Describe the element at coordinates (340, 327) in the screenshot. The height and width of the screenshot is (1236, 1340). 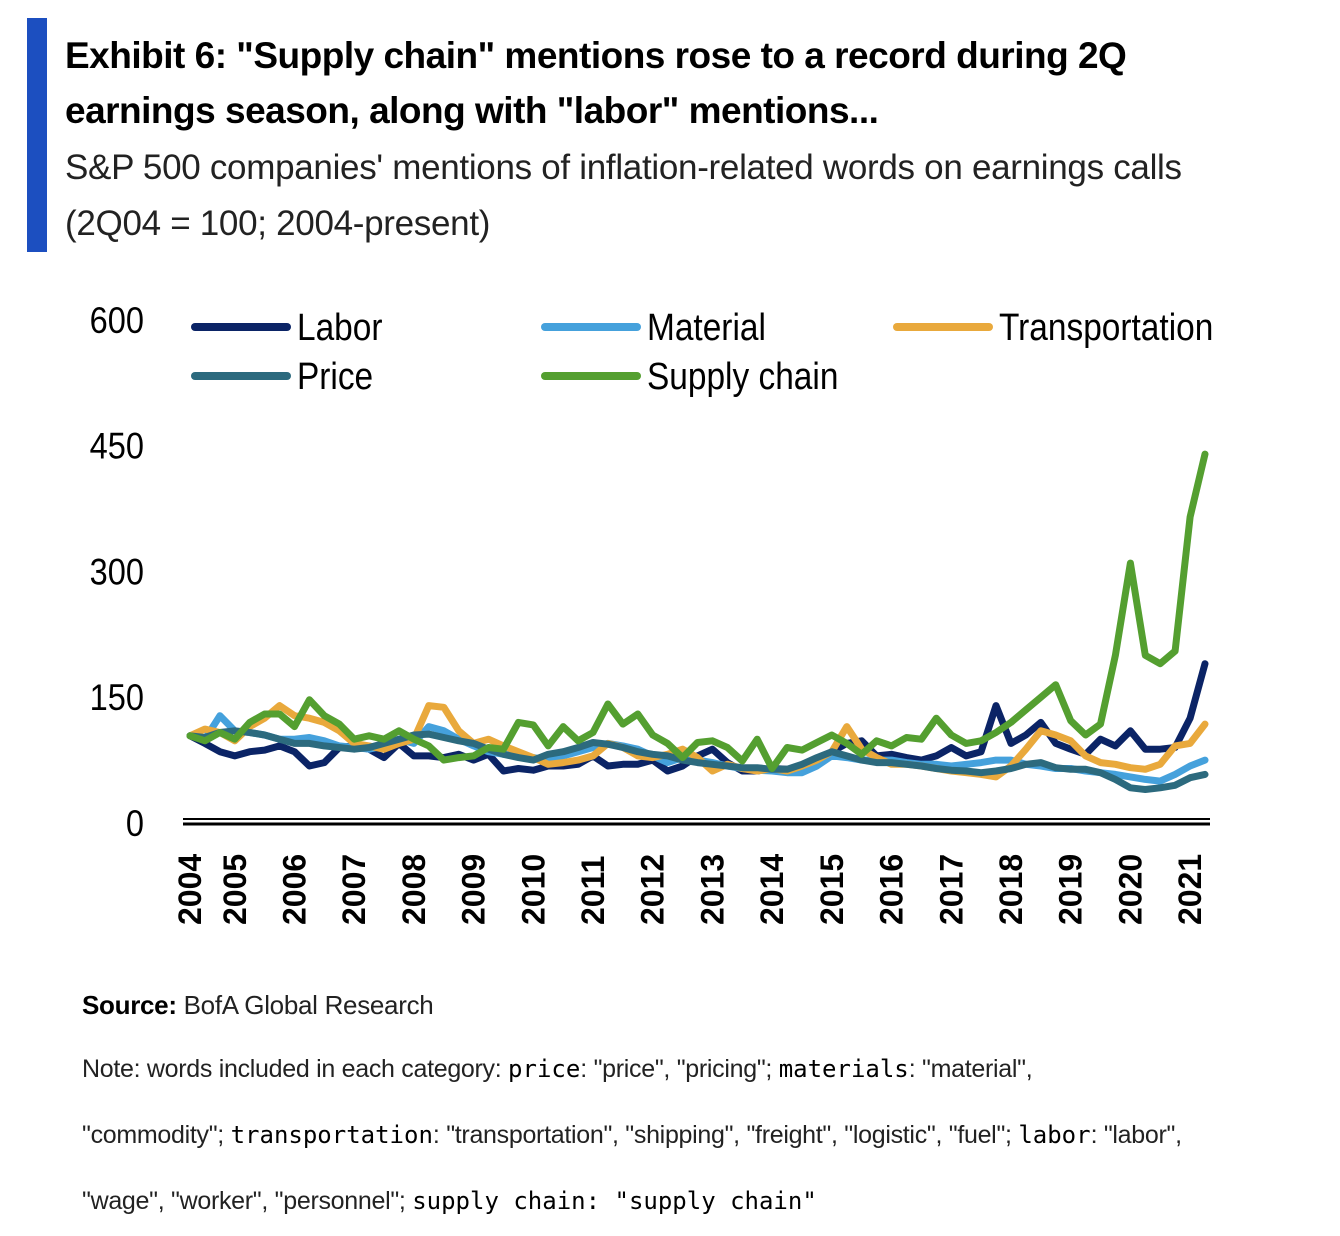
I see `legend-label: Labor` at that location.